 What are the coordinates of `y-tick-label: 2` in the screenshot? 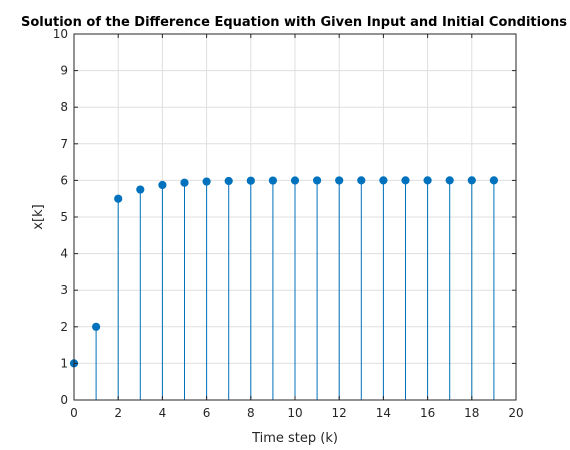 It's located at (64, 327).